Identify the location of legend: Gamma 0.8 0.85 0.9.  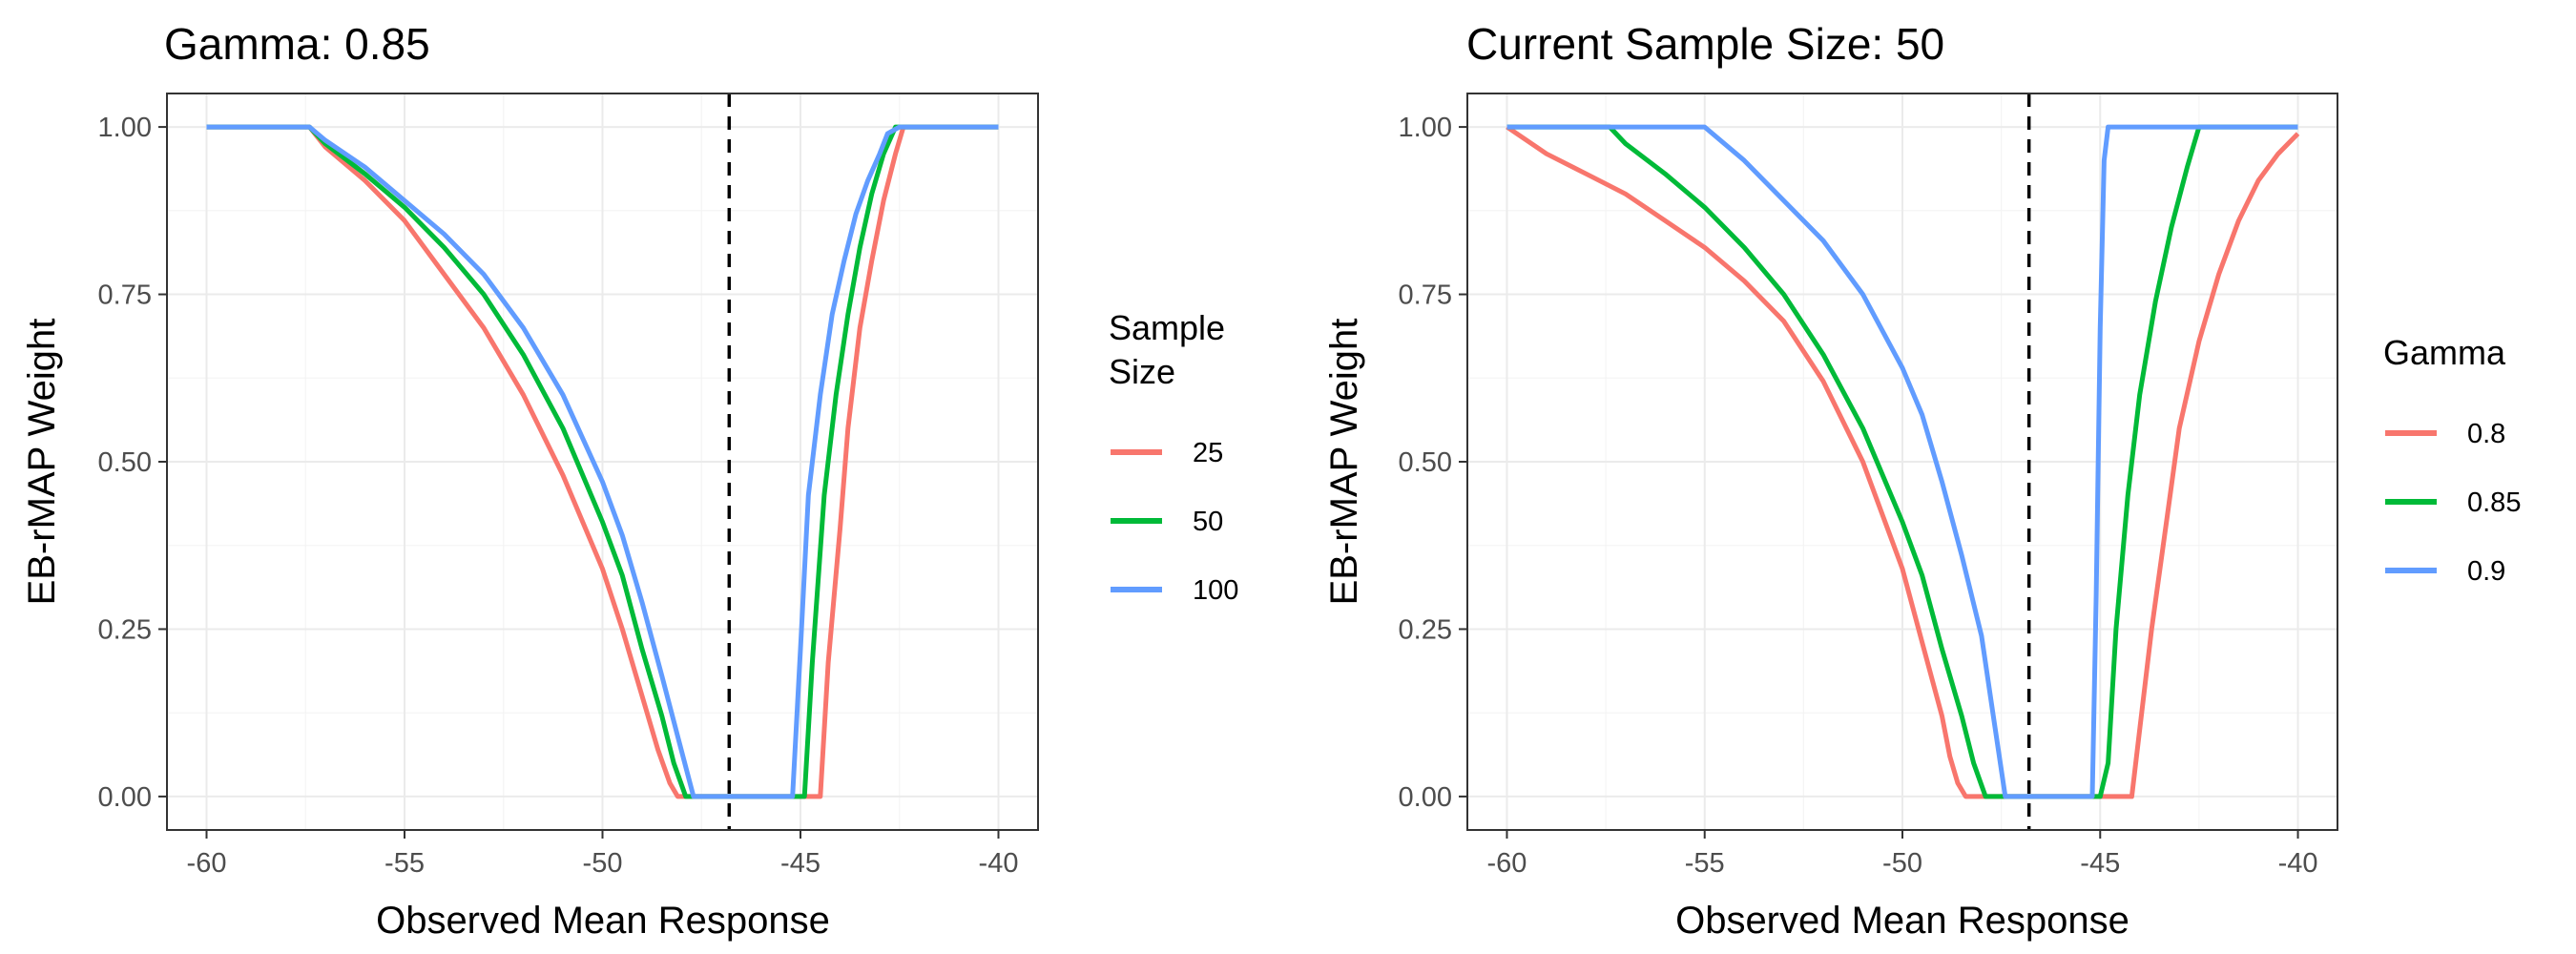
(2452, 460).